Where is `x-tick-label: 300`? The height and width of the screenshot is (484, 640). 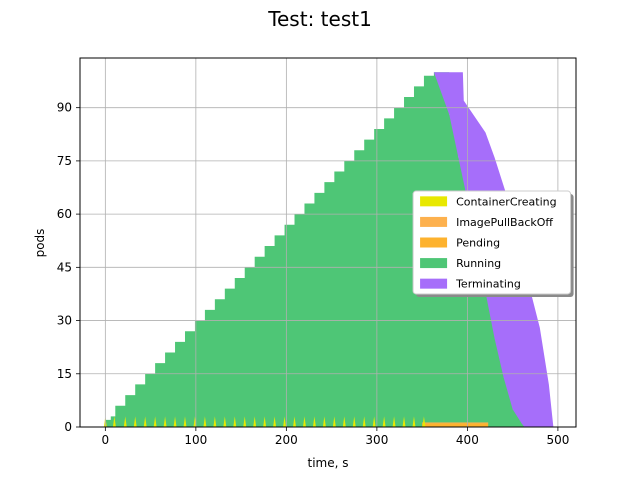 x-tick-label: 300 is located at coordinates (376, 440).